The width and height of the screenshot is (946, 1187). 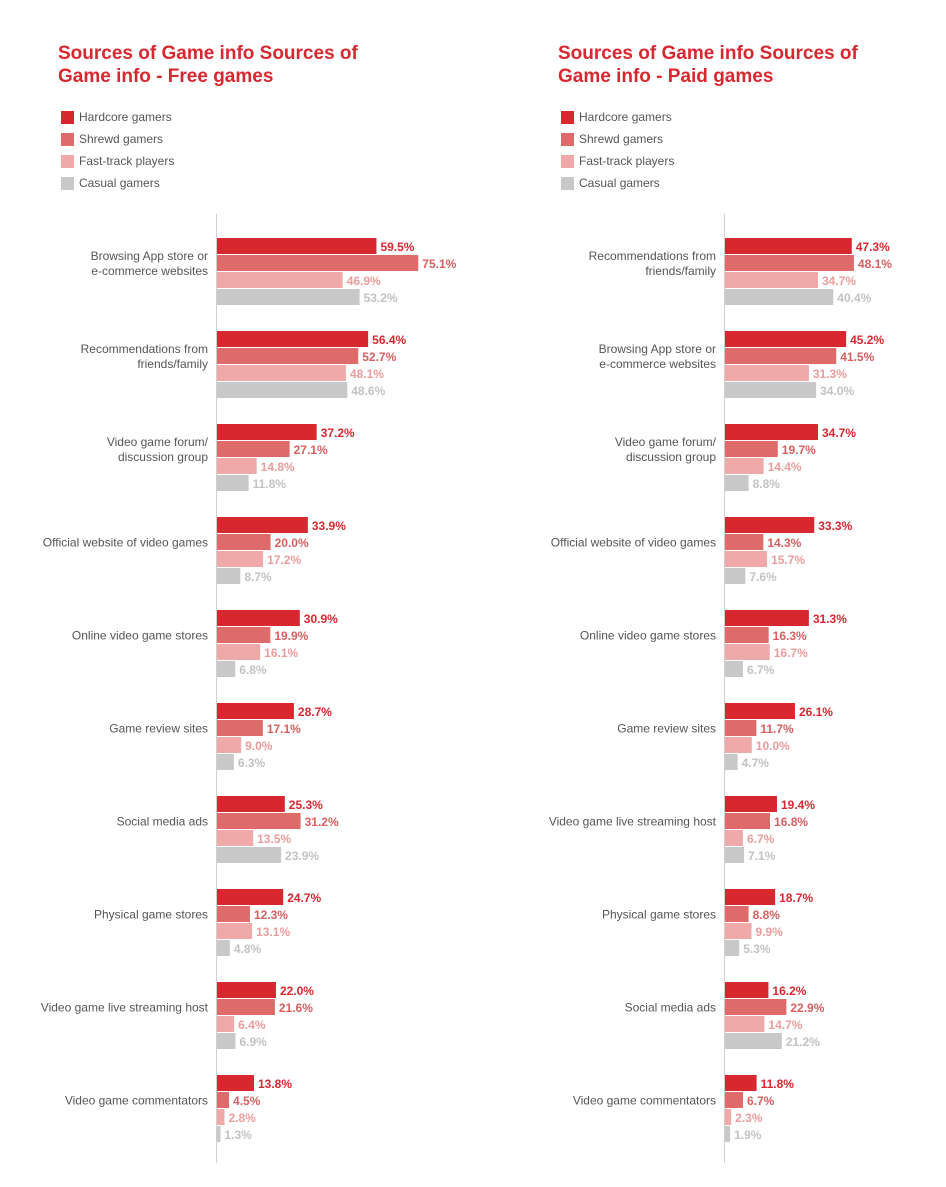 What do you see at coordinates (621, 139) in the screenshot?
I see `legend-label: Shrewd gamers` at bounding box center [621, 139].